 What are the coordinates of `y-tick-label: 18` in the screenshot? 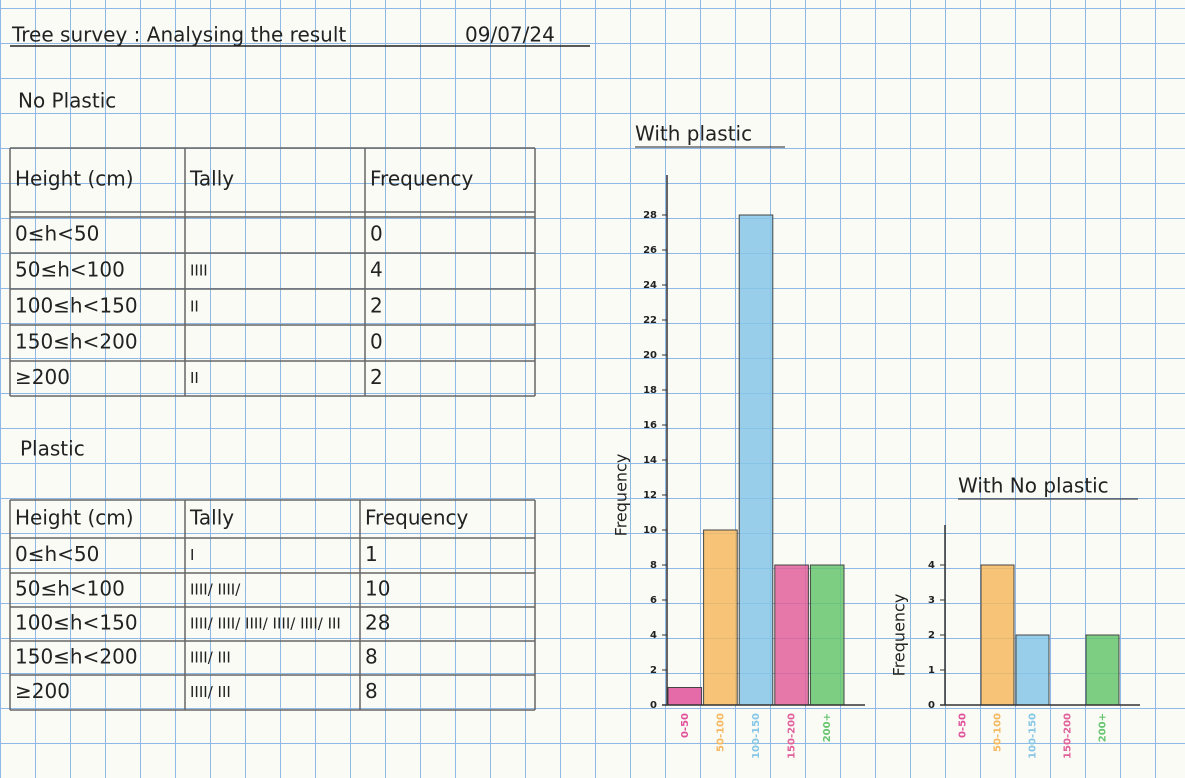 It's located at (650, 390).